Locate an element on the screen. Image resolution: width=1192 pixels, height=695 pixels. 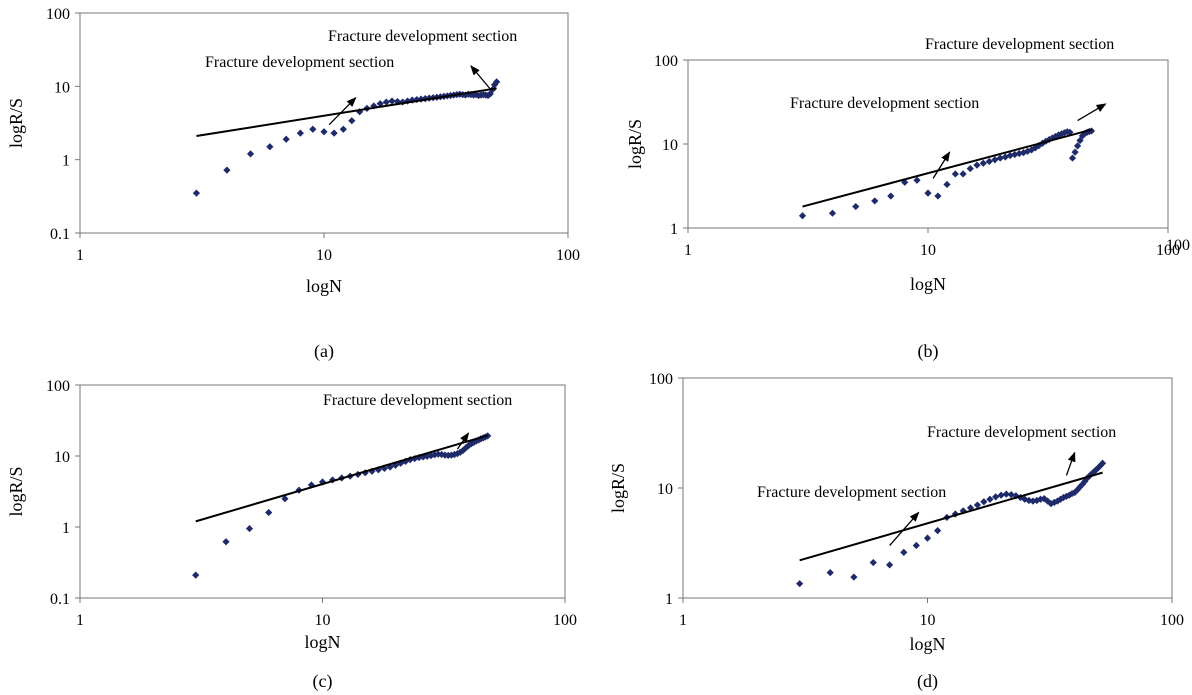
x-tick-label: 1 is located at coordinates (688, 250).